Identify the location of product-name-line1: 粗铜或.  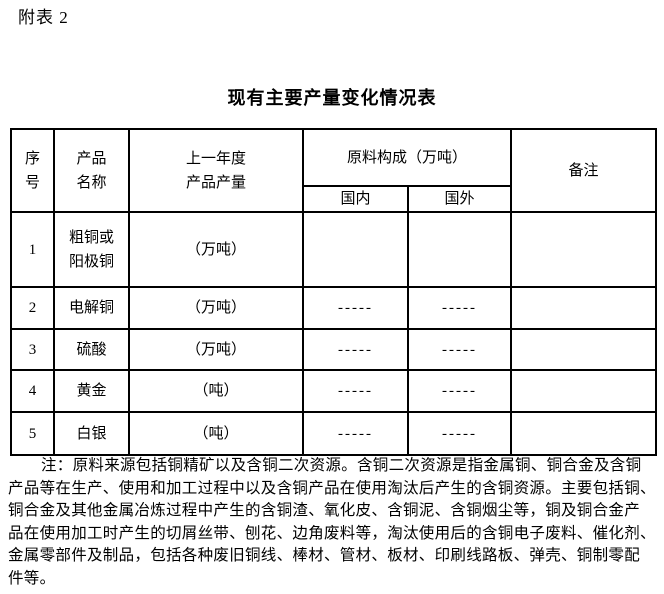
(91, 237).